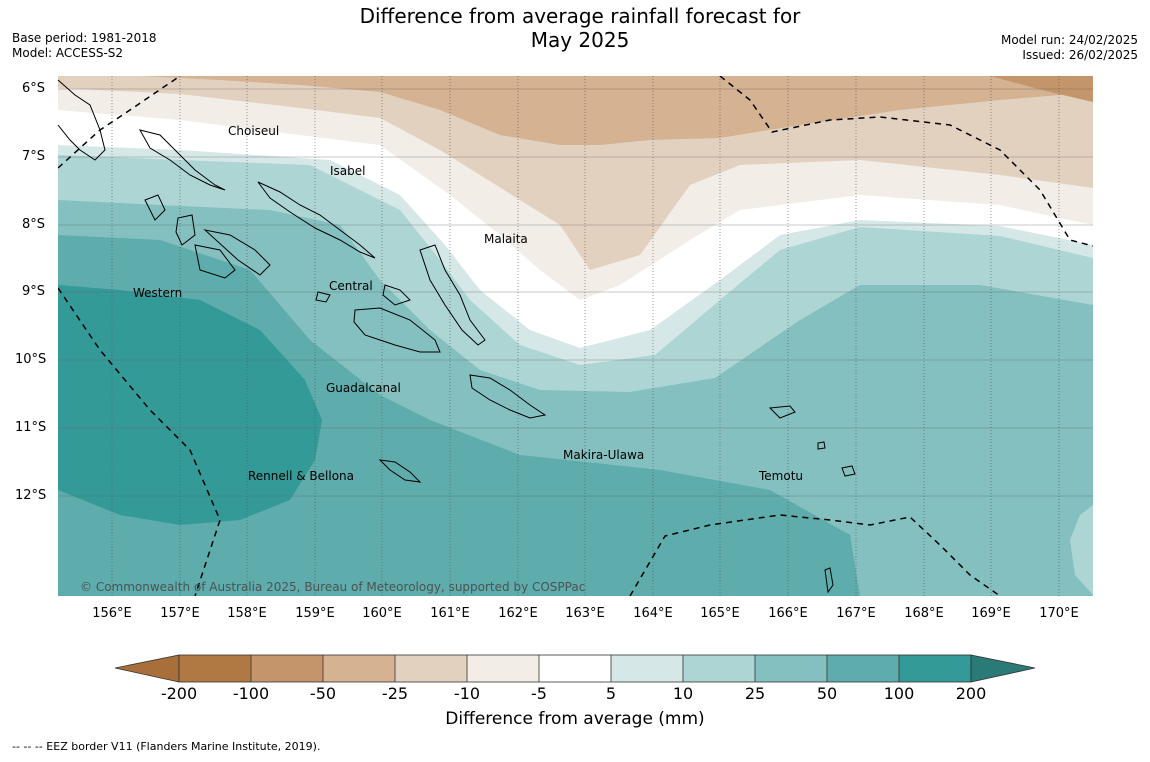 The image size is (1150, 762). I want to click on lat-label-12s: 12°S, so click(31, 495).